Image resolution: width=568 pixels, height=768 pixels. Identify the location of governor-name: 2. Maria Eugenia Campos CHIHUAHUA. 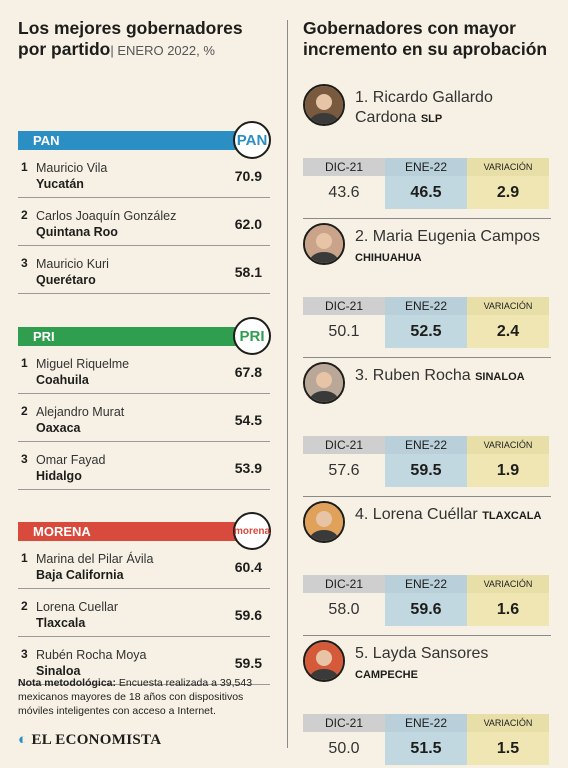
(447, 246).